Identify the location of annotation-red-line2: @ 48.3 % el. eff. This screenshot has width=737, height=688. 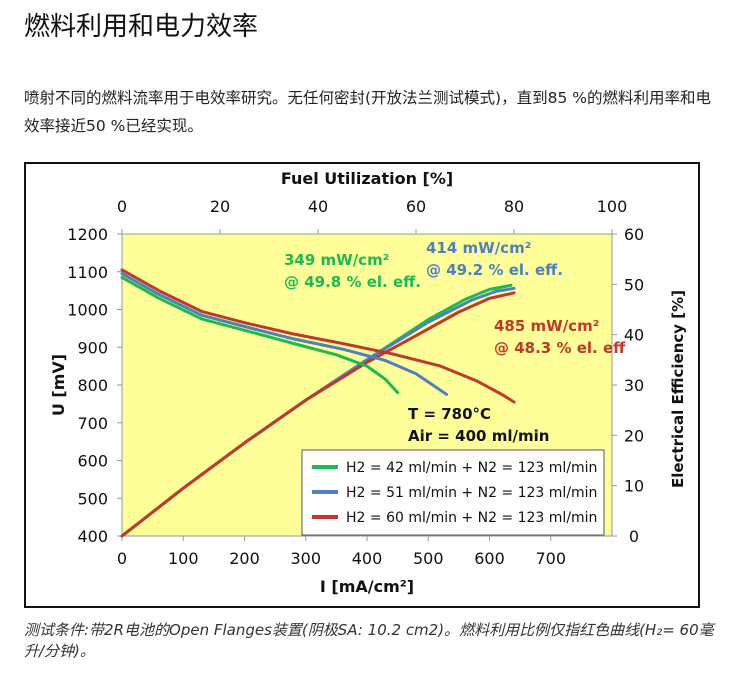
(560, 348).